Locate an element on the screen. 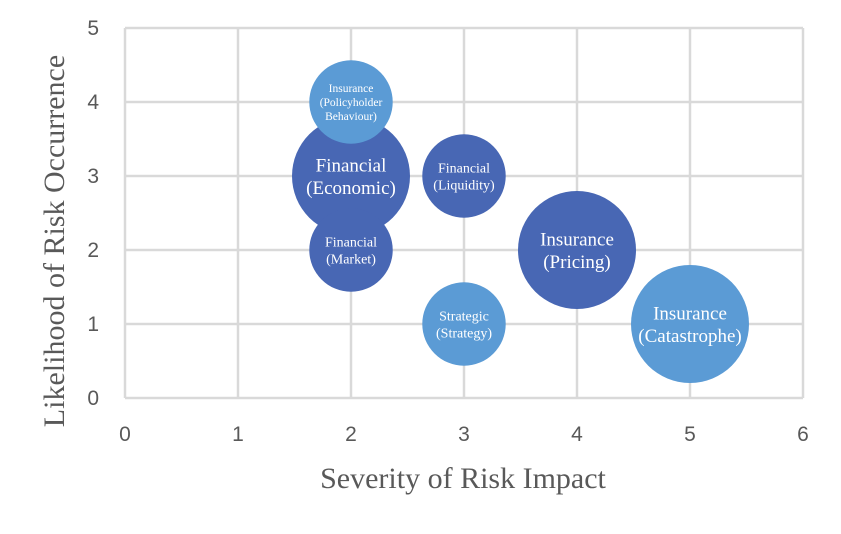 The width and height of the screenshot is (841, 534). x-tick-label: 3 is located at coordinates (464, 434).